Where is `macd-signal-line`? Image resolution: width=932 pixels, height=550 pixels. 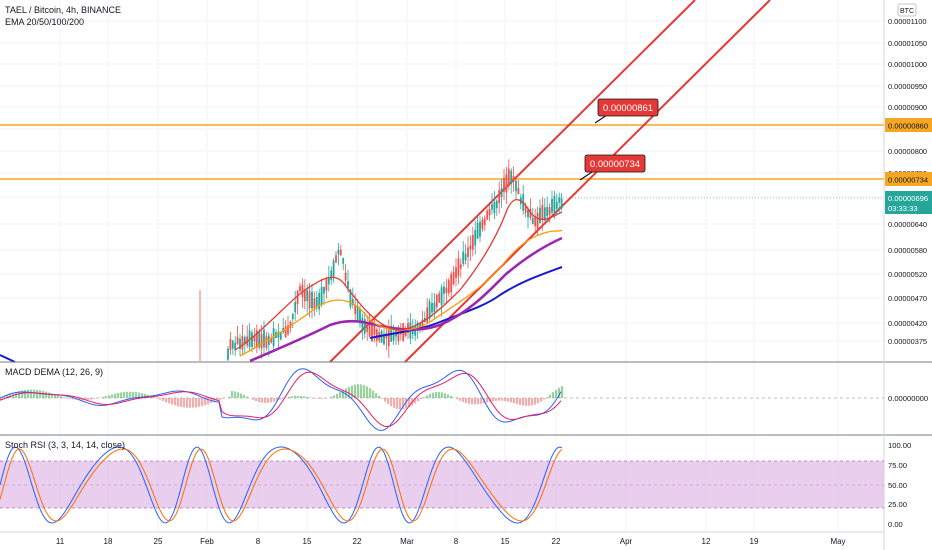
macd-signal-line is located at coordinates (281, 399).